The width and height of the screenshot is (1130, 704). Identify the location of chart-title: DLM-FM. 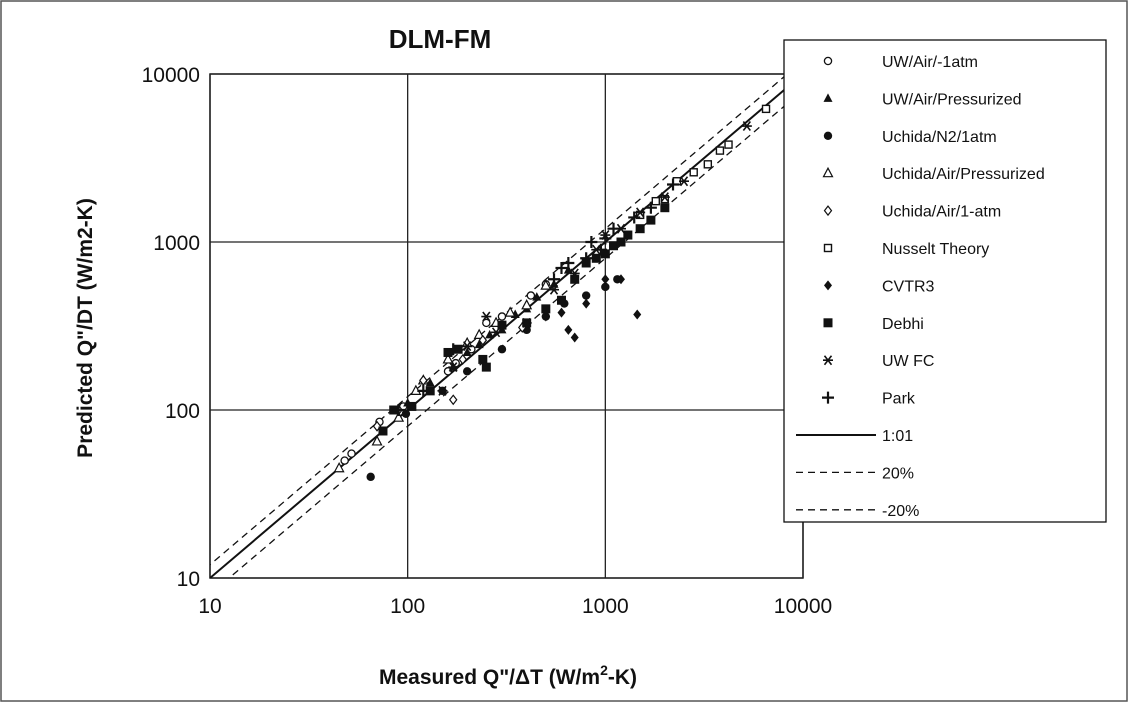
(440, 39).